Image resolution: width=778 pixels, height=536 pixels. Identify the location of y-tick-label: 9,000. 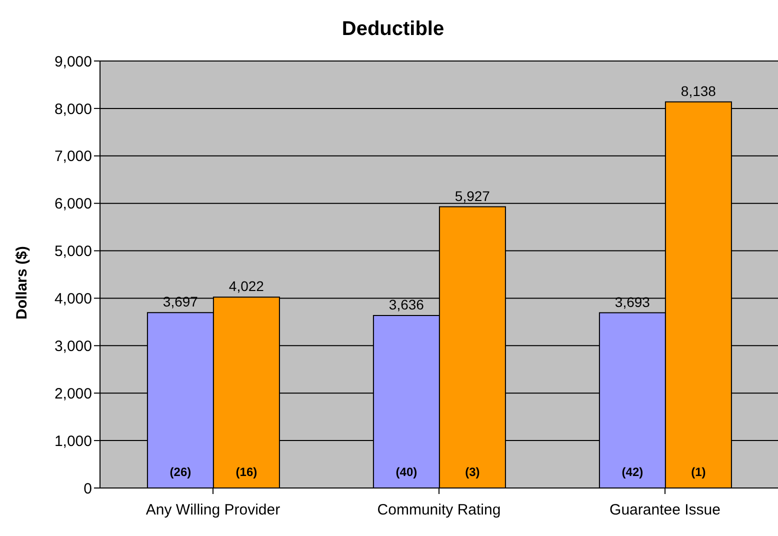
(73, 61).